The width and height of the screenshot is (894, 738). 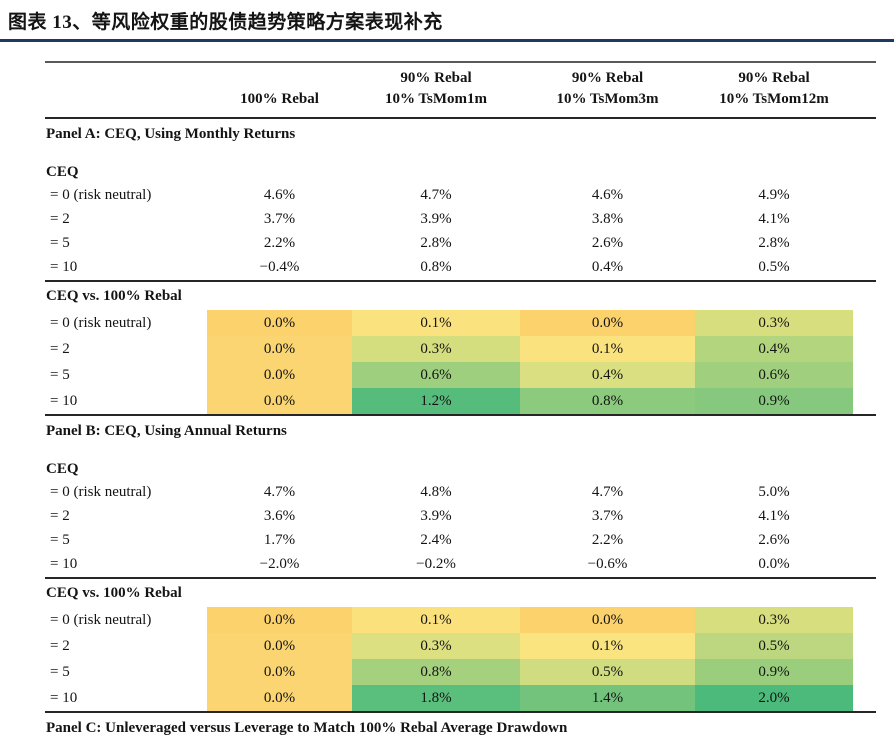 What do you see at coordinates (774, 194) in the screenshot?
I see `value-cell: 4.9%` at bounding box center [774, 194].